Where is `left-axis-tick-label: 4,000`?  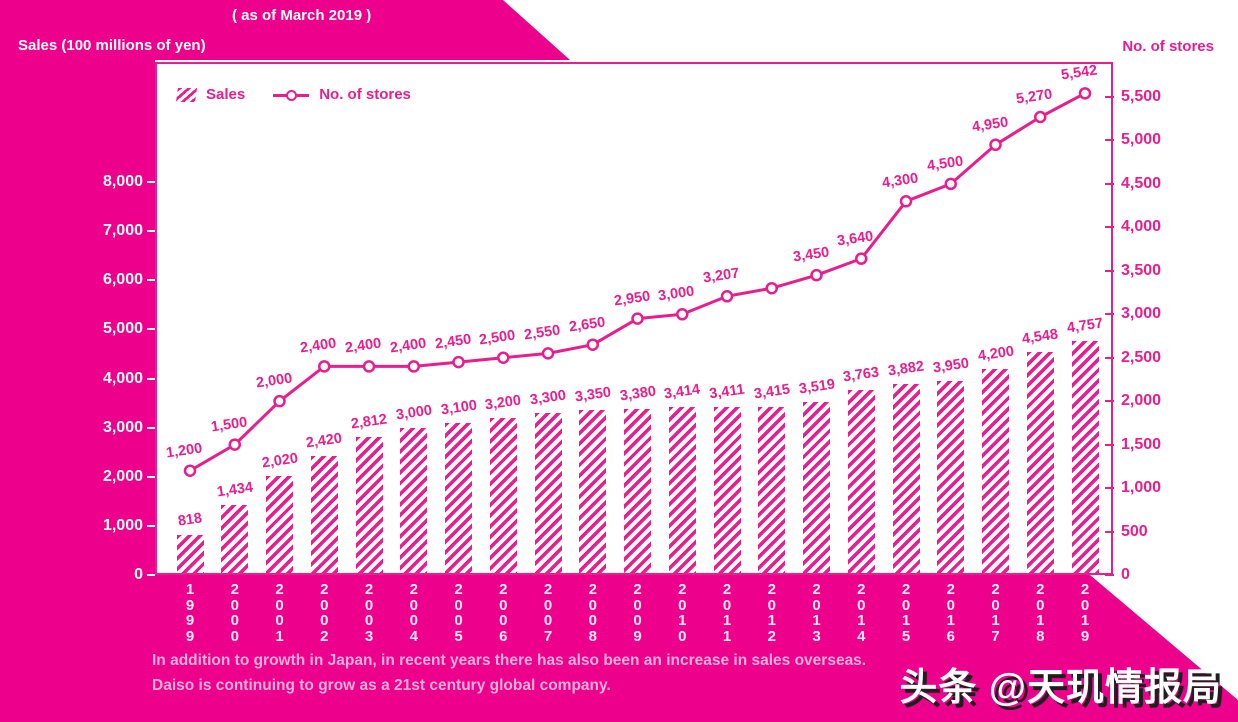 left-axis-tick-label: 4,000 is located at coordinates (122, 378).